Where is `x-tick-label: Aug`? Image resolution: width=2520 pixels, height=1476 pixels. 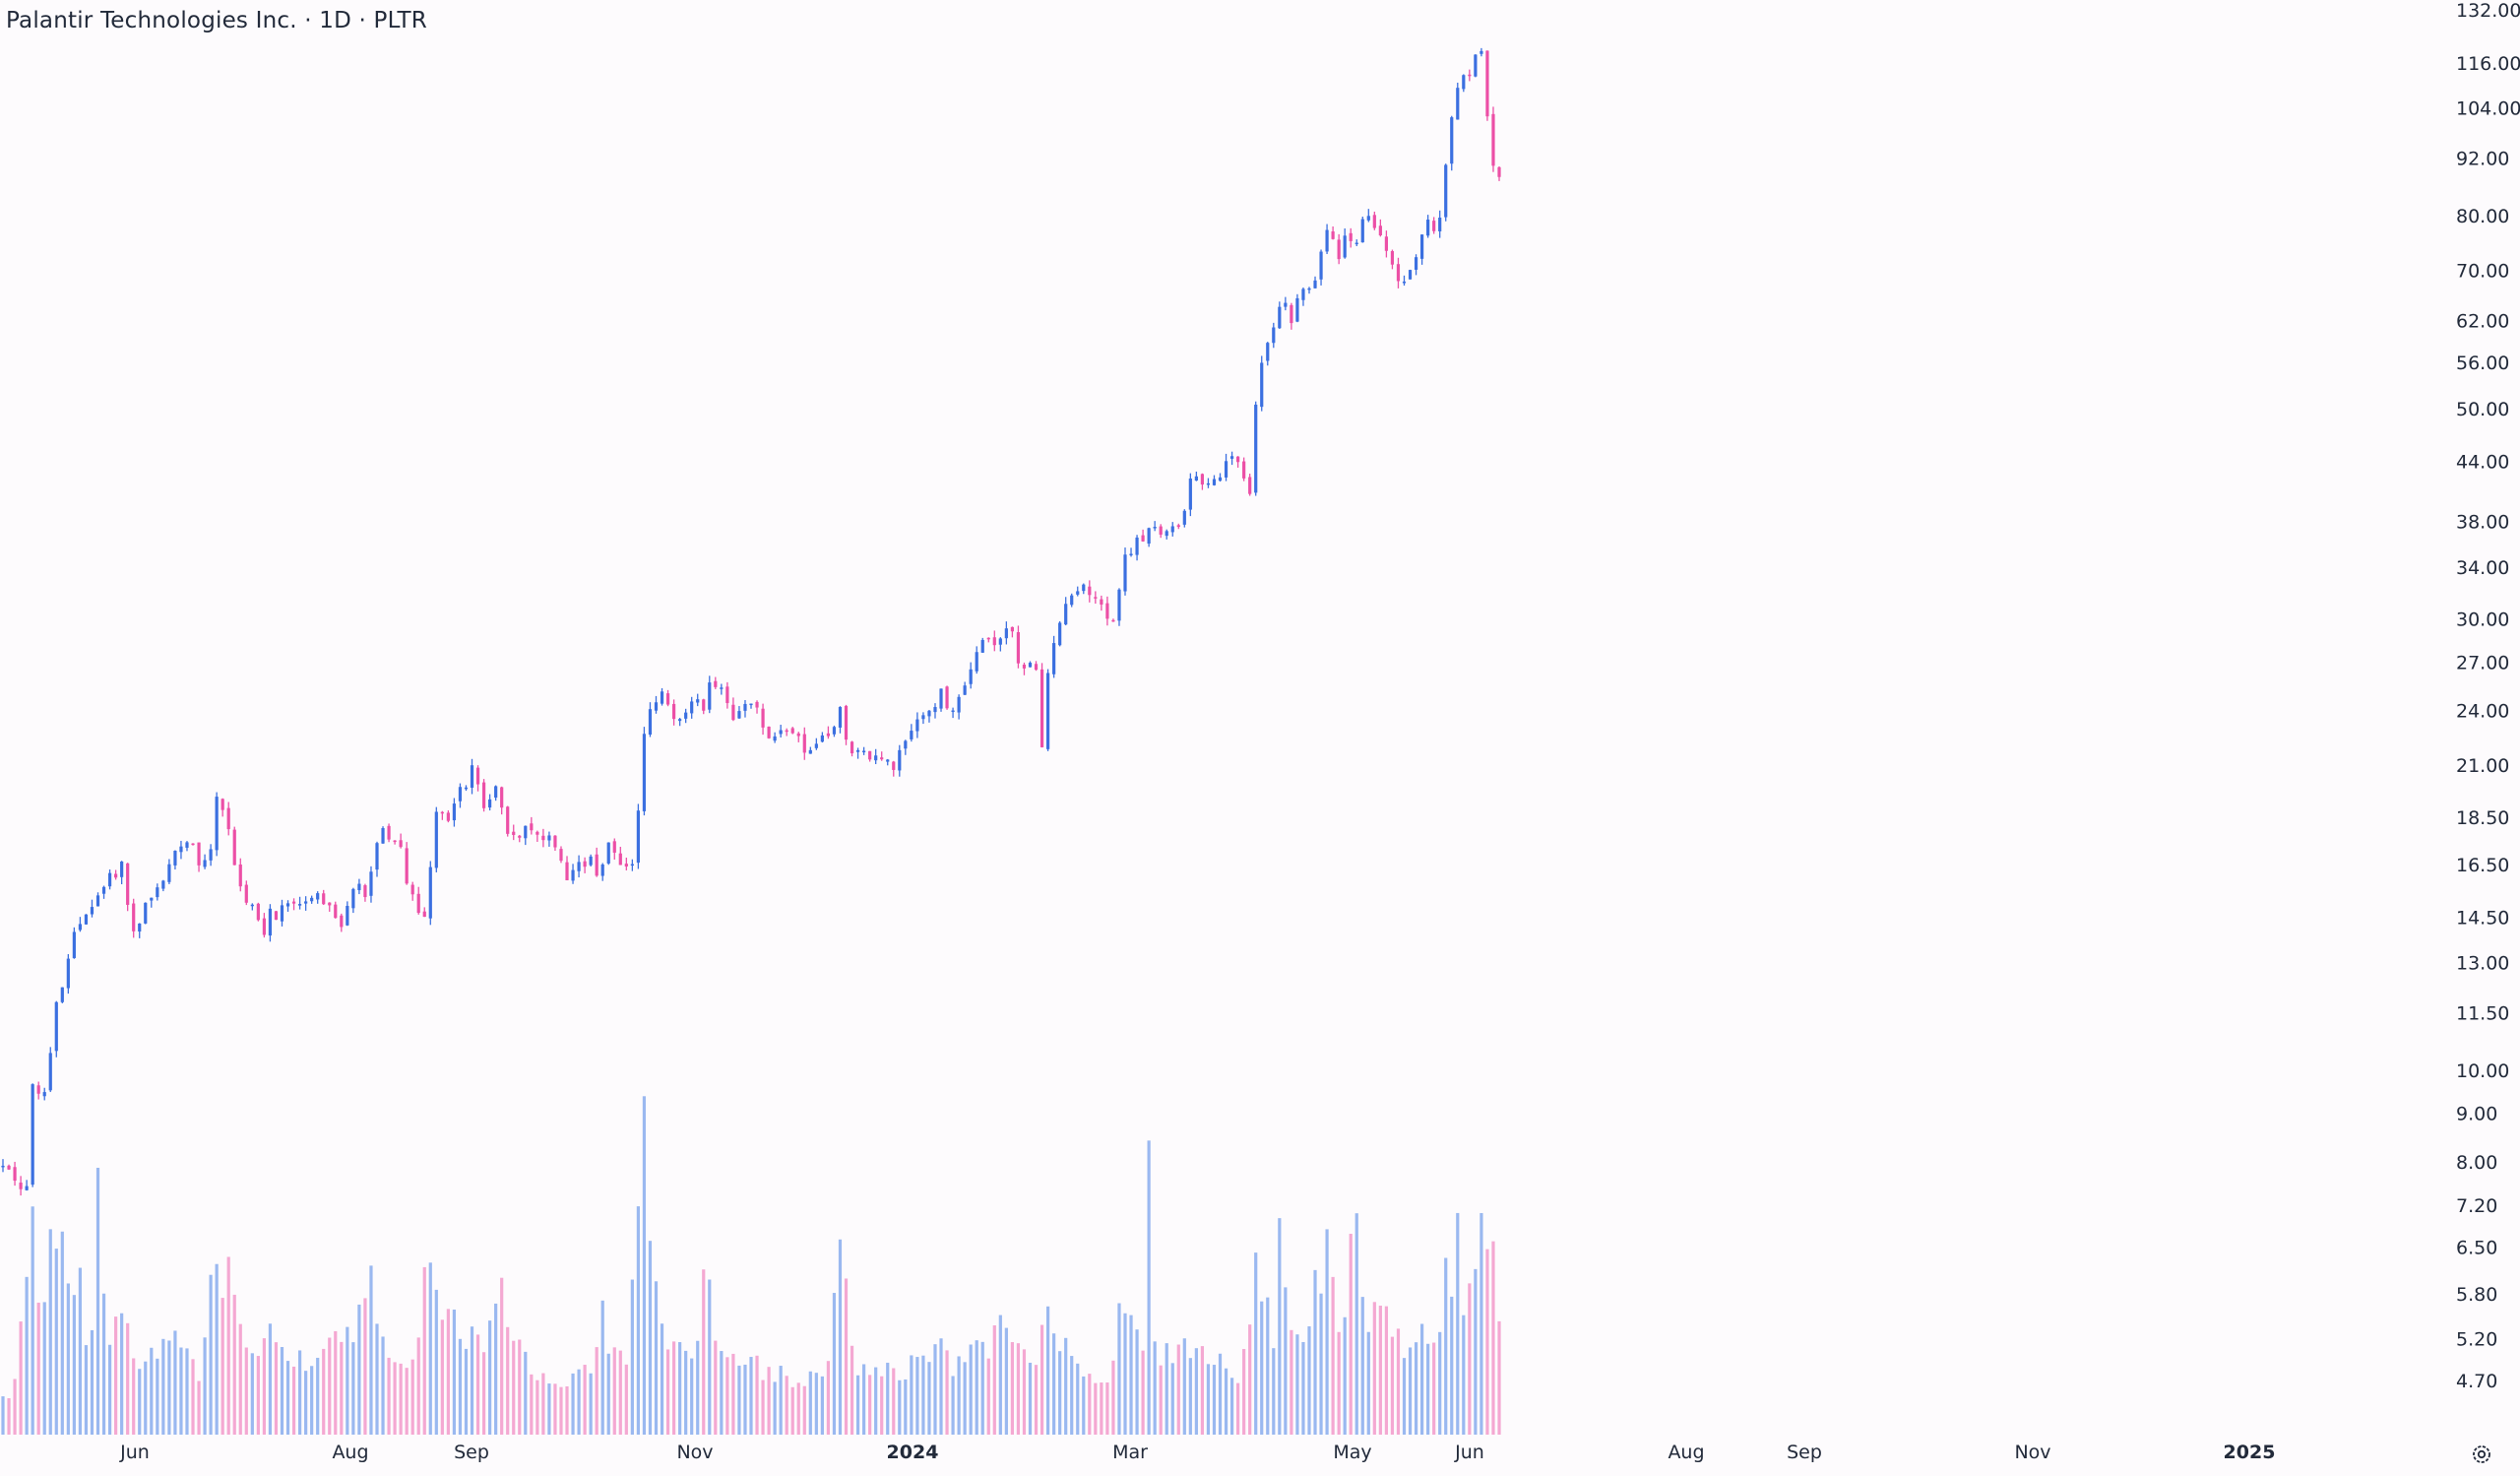
x-tick-label: Aug is located at coordinates (1686, 1452).